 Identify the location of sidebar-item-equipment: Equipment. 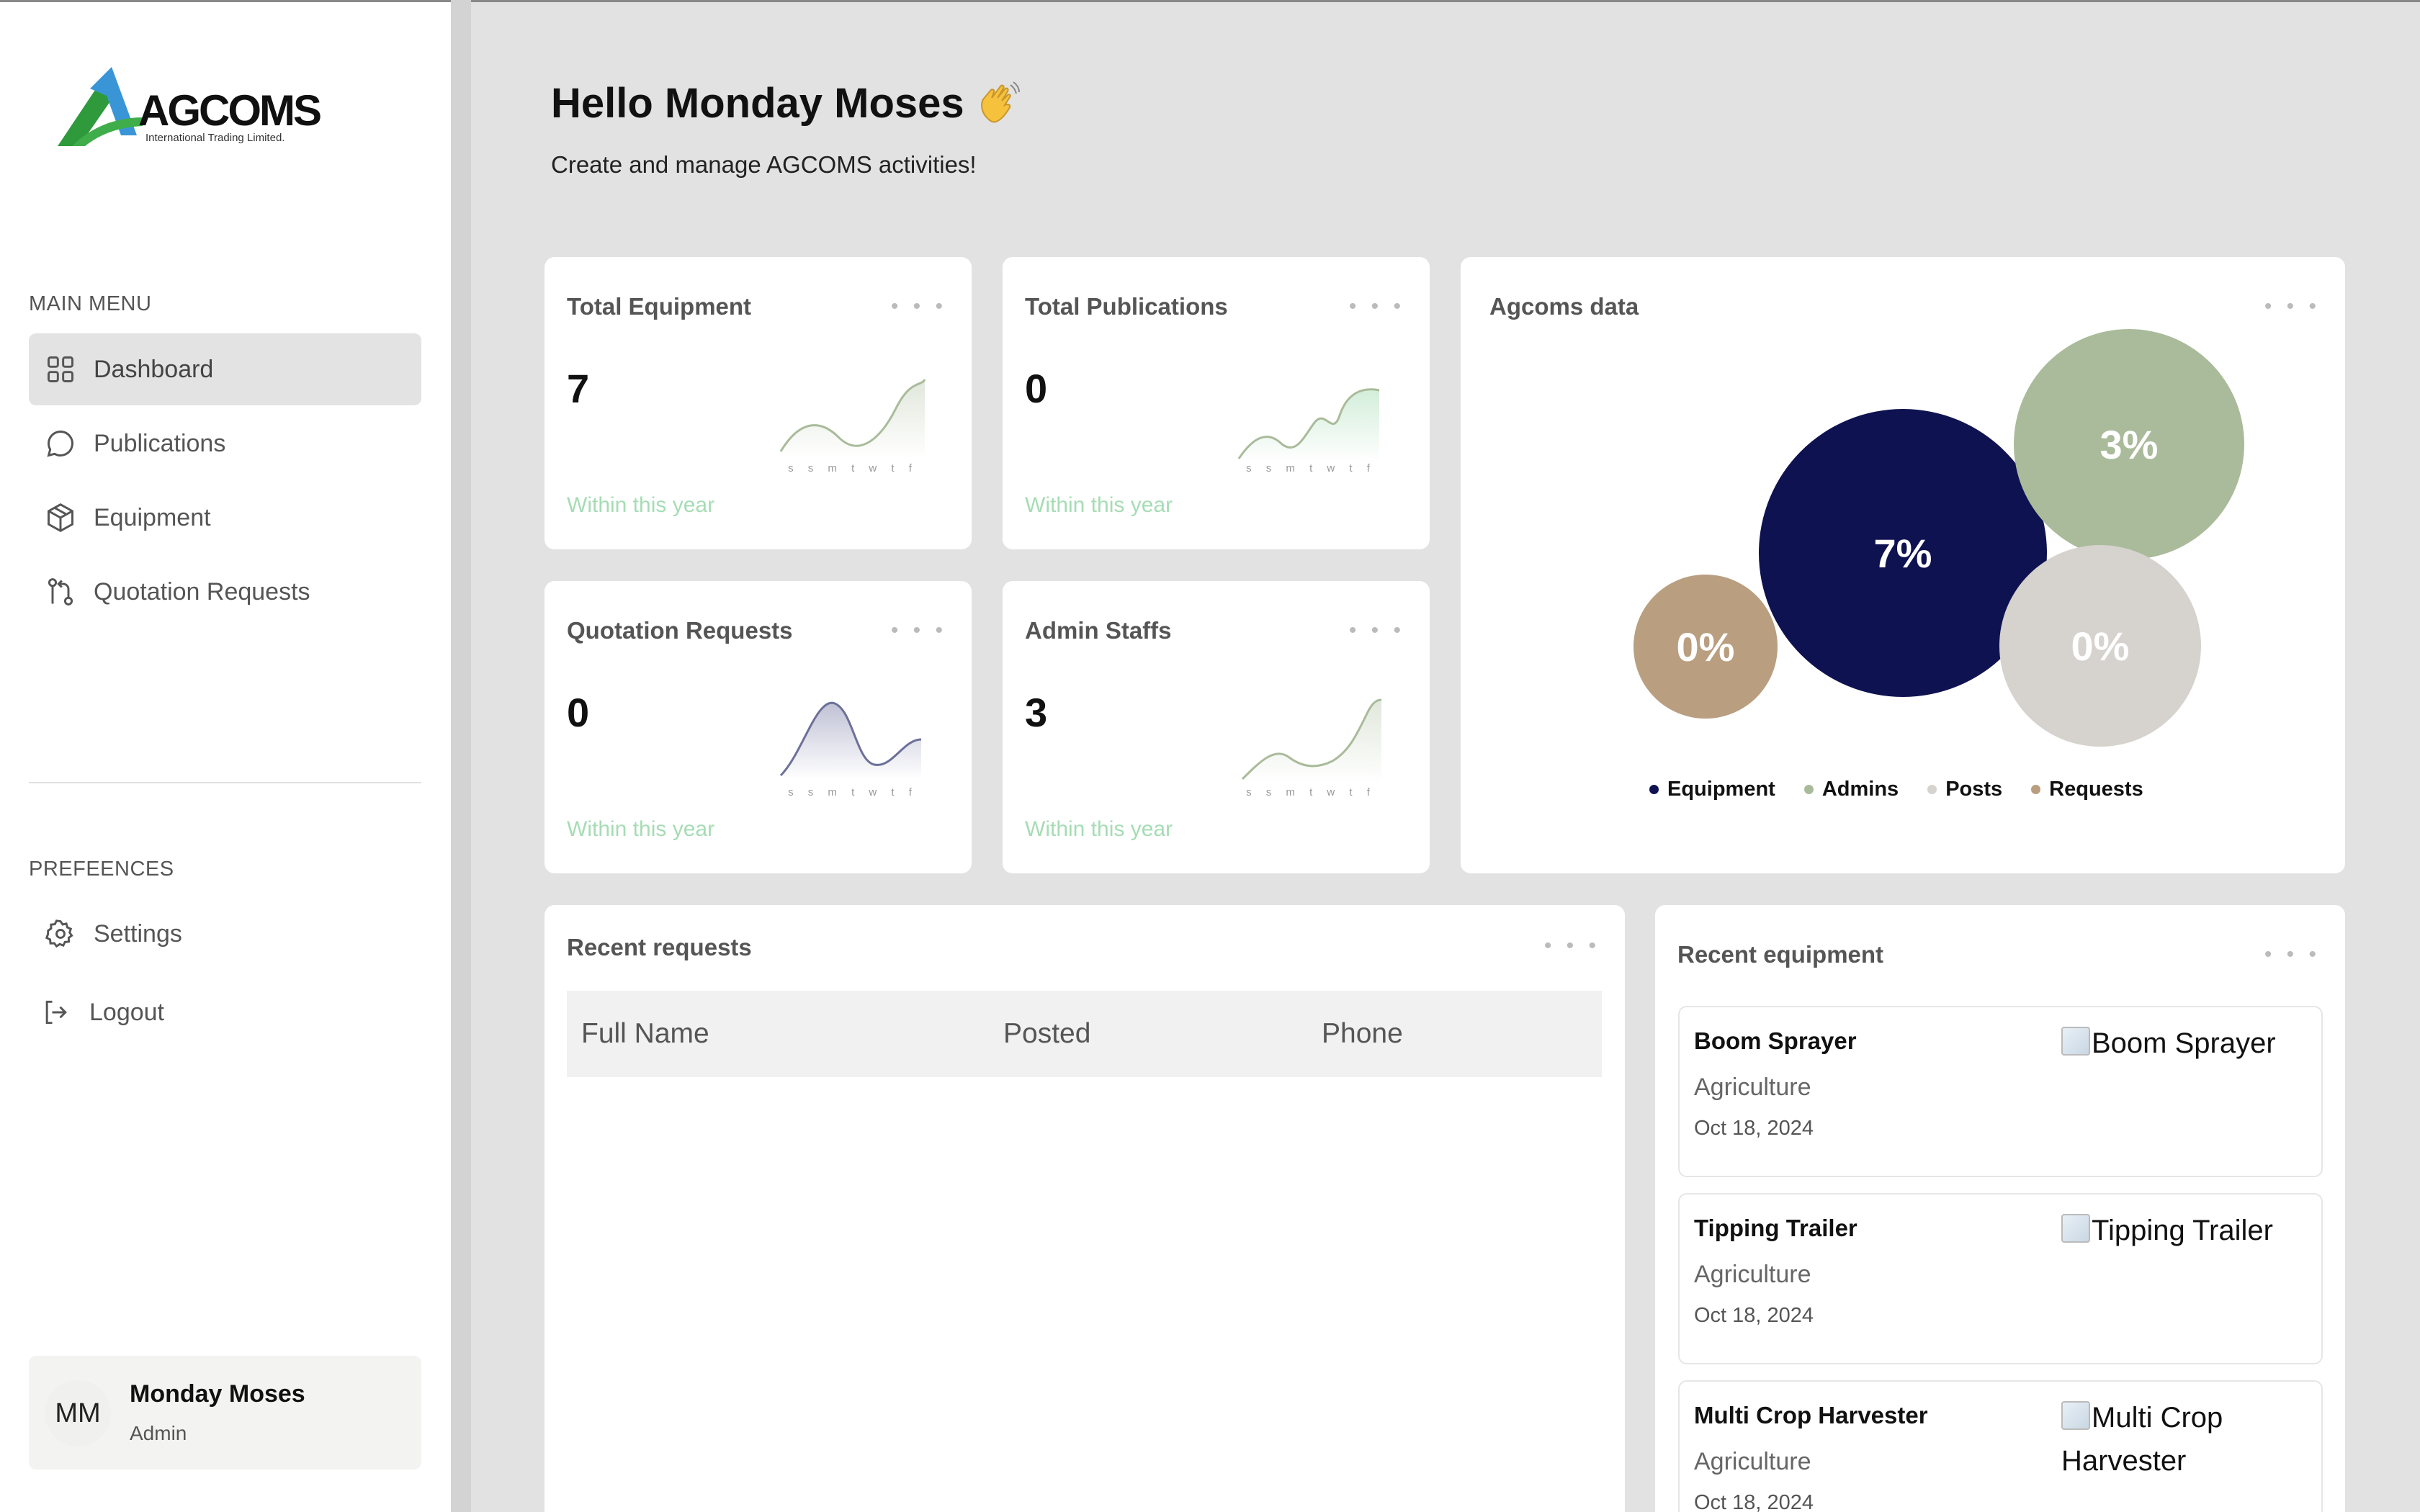
(225, 518).